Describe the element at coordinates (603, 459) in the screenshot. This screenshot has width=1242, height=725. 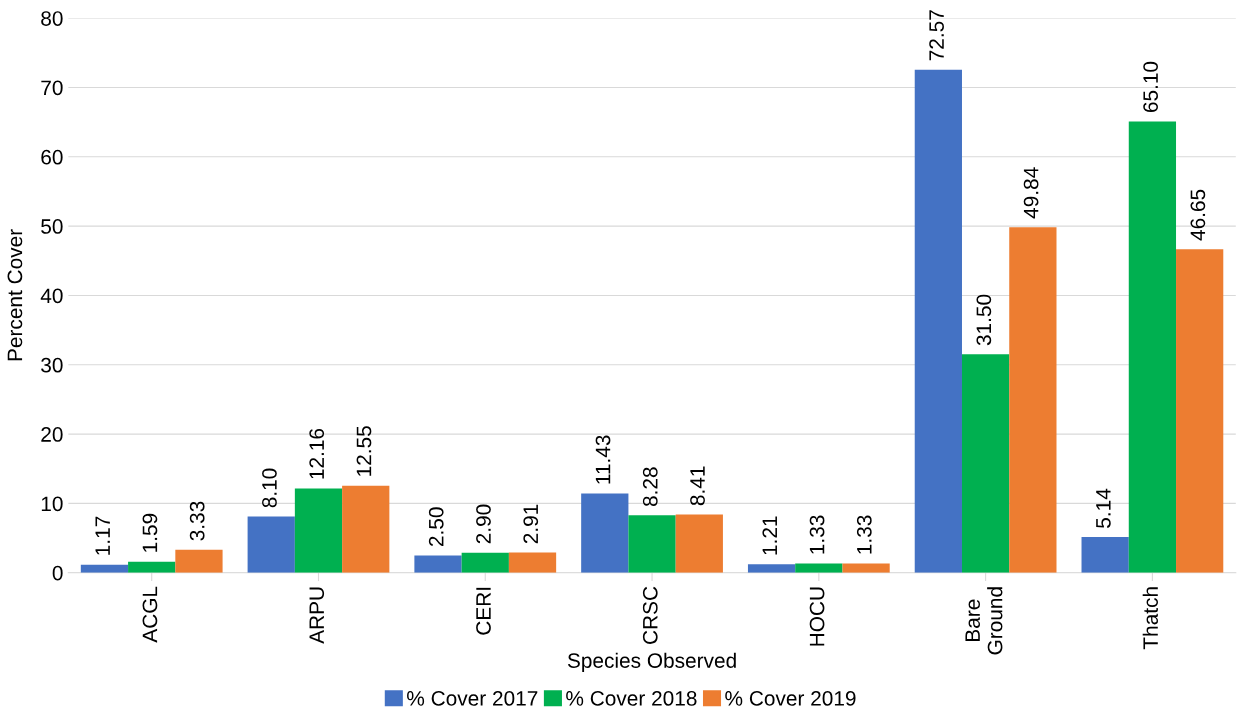
I see `data-label: 11.43` at that location.